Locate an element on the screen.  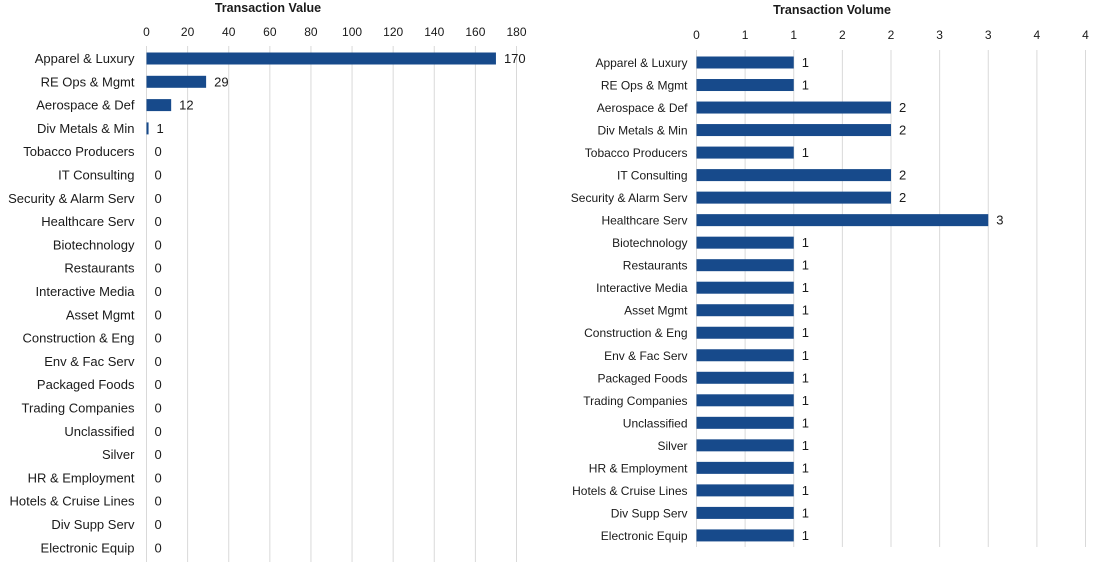
category-label: Restaurants is located at coordinates (655, 266).